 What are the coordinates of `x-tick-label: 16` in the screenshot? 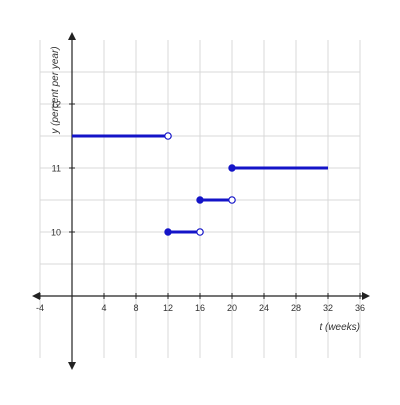 It's located at (200, 308).